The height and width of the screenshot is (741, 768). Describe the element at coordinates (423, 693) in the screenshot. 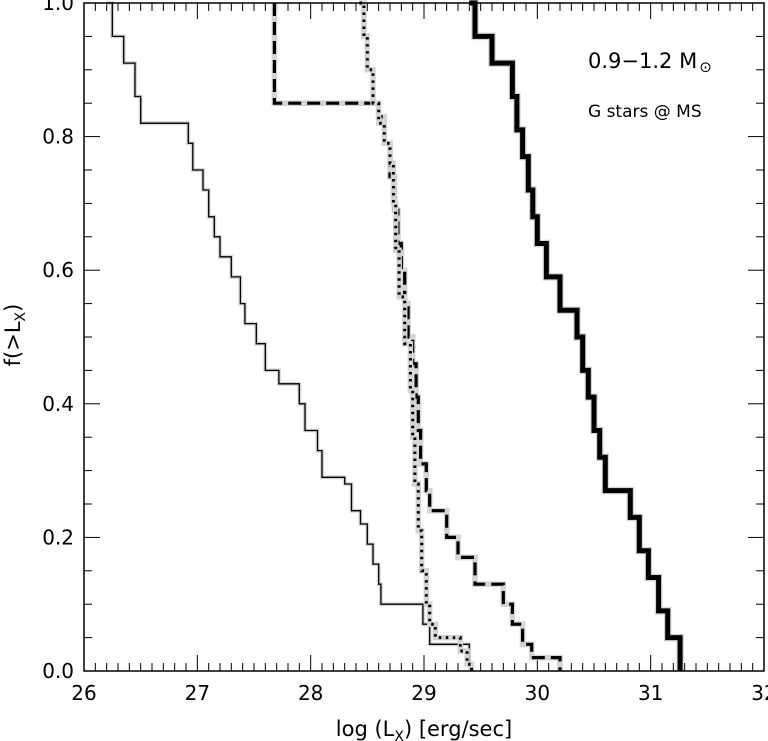

I see `x-tick-label: 29` at that location.